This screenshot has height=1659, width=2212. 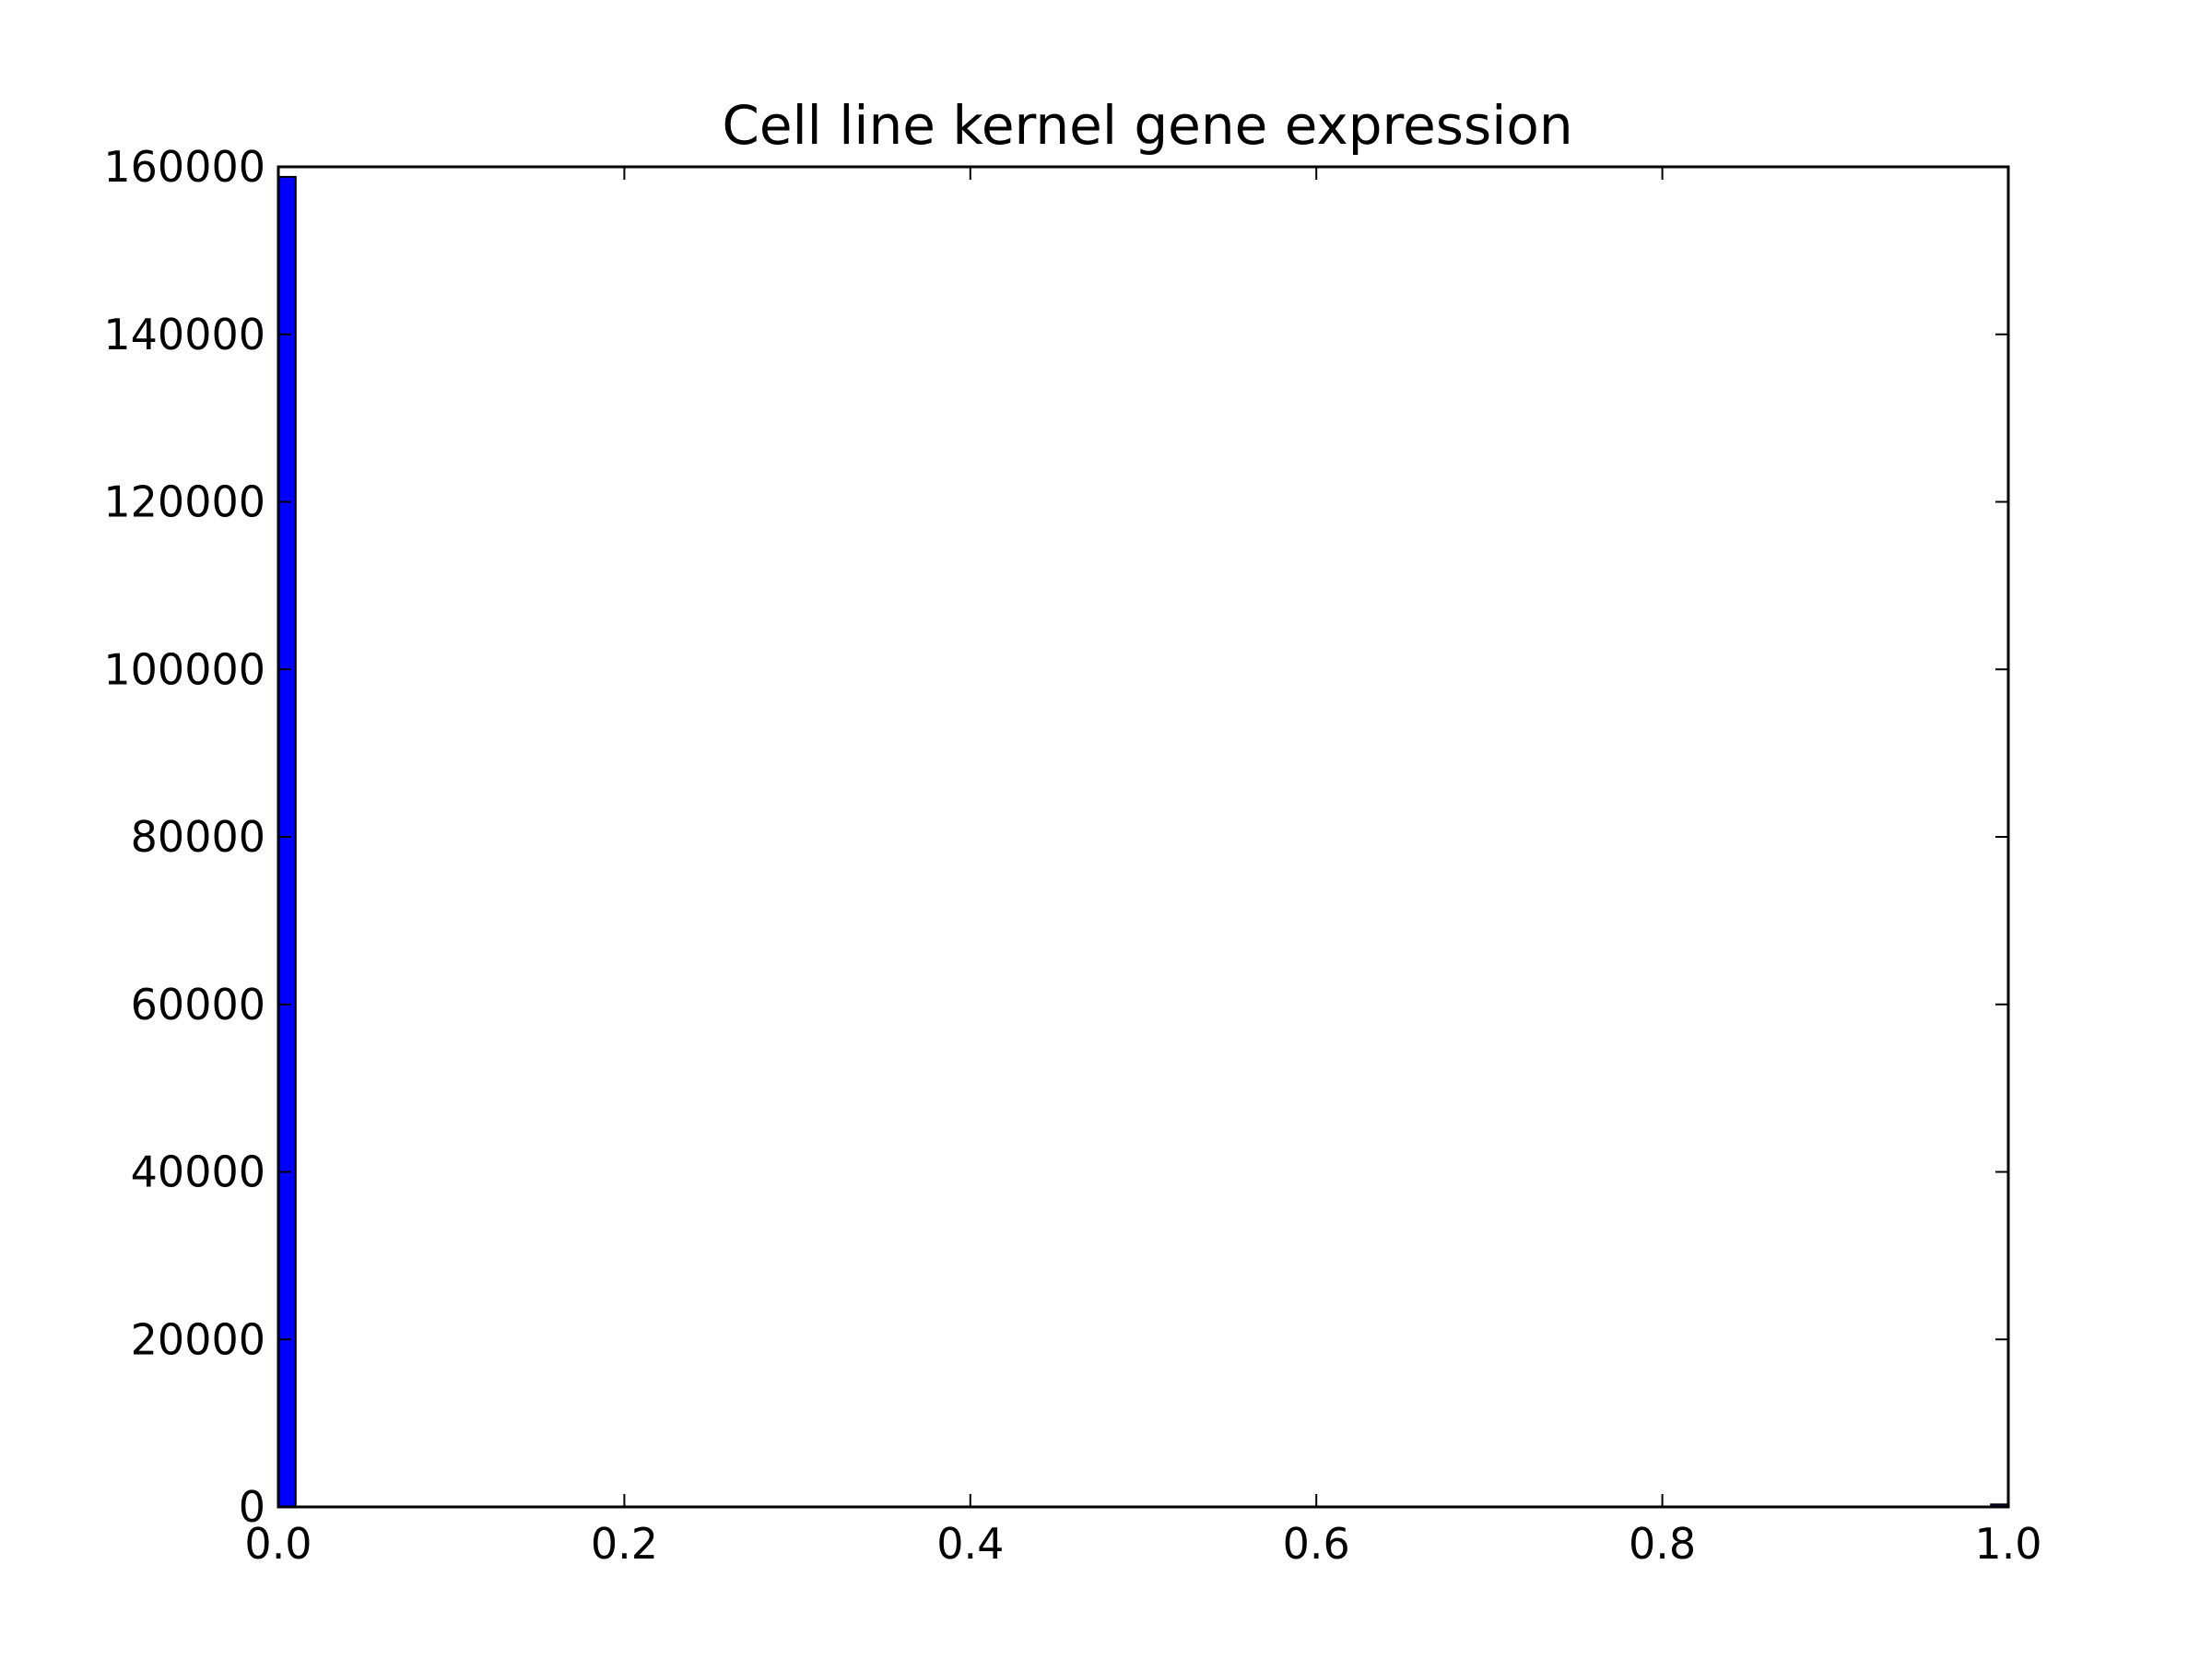 What do you see at coordinates (1316, 1544) in the screenshot?
I see `x-tick-label-3: 0.6` at bounding box center [1316, 1544].